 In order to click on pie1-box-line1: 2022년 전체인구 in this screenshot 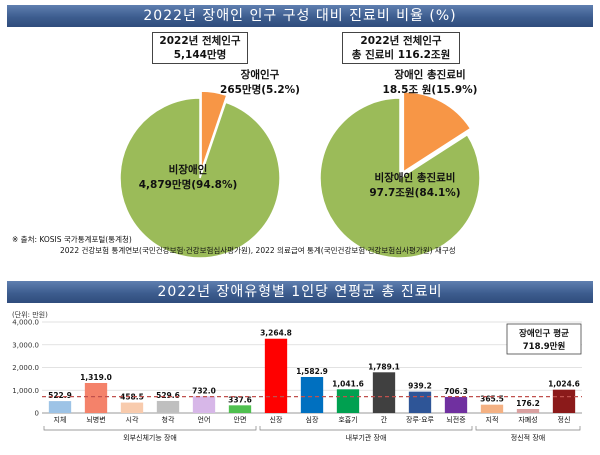, I will do `click(200, 41)`.